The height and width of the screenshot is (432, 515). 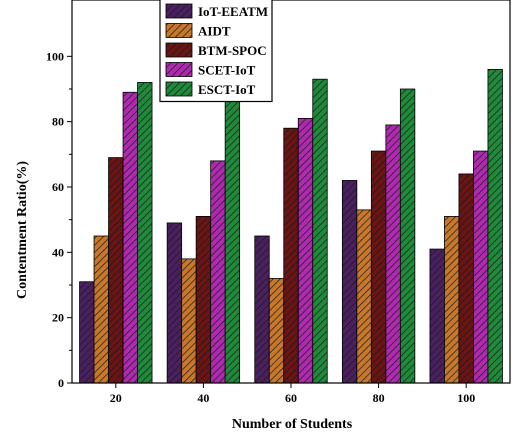 I want to click on x-tick-label: 20, so click(x=116, y=398).